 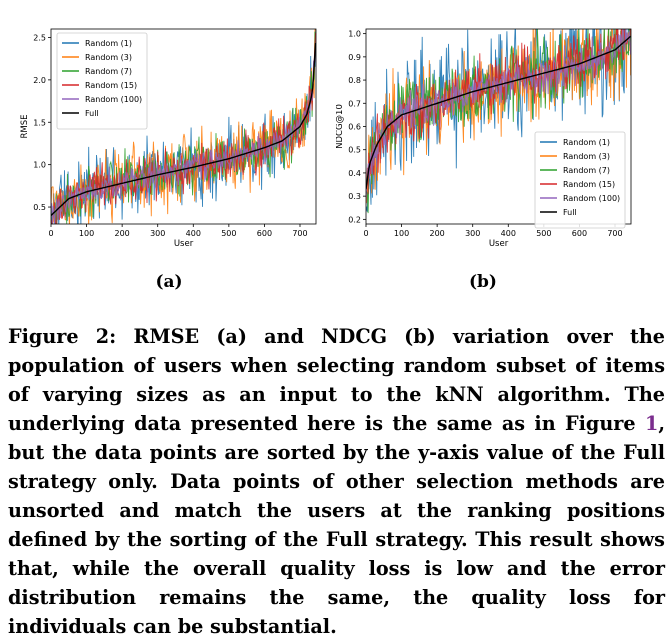 What do you see at coordinates (169, 282) in the screenshot?
I see `sublabel-a: (a)` at bounding box center [169, 282].